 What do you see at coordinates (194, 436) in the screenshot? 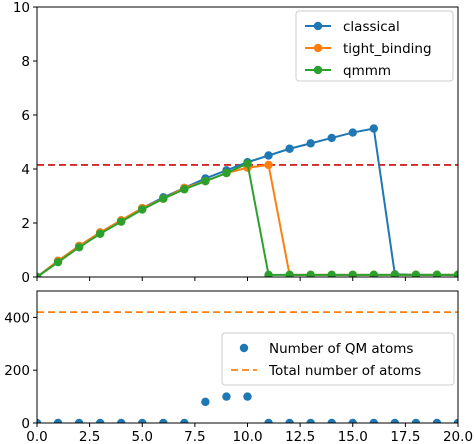
I see `x-tick-label: 7.5` at bounding box center [194, 436].